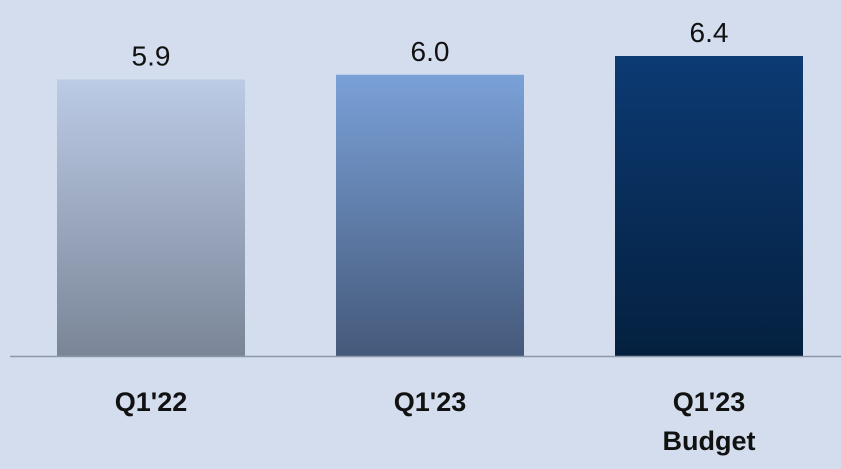 The width and height of the screenshot is (841, 469). What do you see at coordinates (709, 32) in the screenshot?
I see `value-label-3: 6.4` at bounding box center [709, 32].